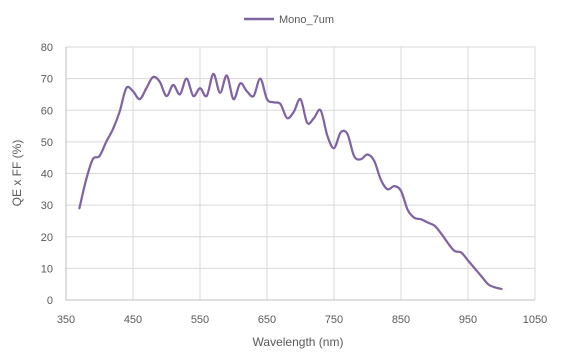 The width and height of the screenshot is (562, 352). Describe the element at coordinates (535, 320) in the screenshot. I see `x-tick-label: 1050` at that location.